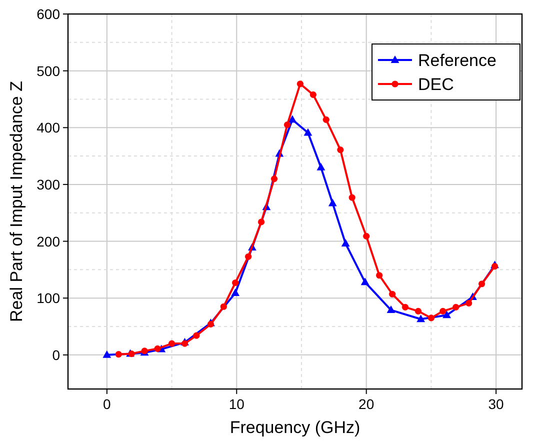 The height and width of the screenshot is (443, 533). I want to click on x-tick-label: 20, so click(366, 404).